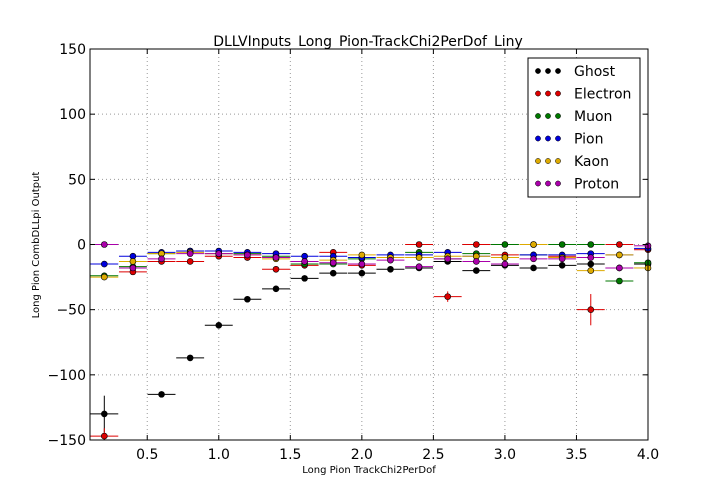 Image resolution: width=720 pixels, height=504 pixels. I want to click on series-proton, so click(371, 256).